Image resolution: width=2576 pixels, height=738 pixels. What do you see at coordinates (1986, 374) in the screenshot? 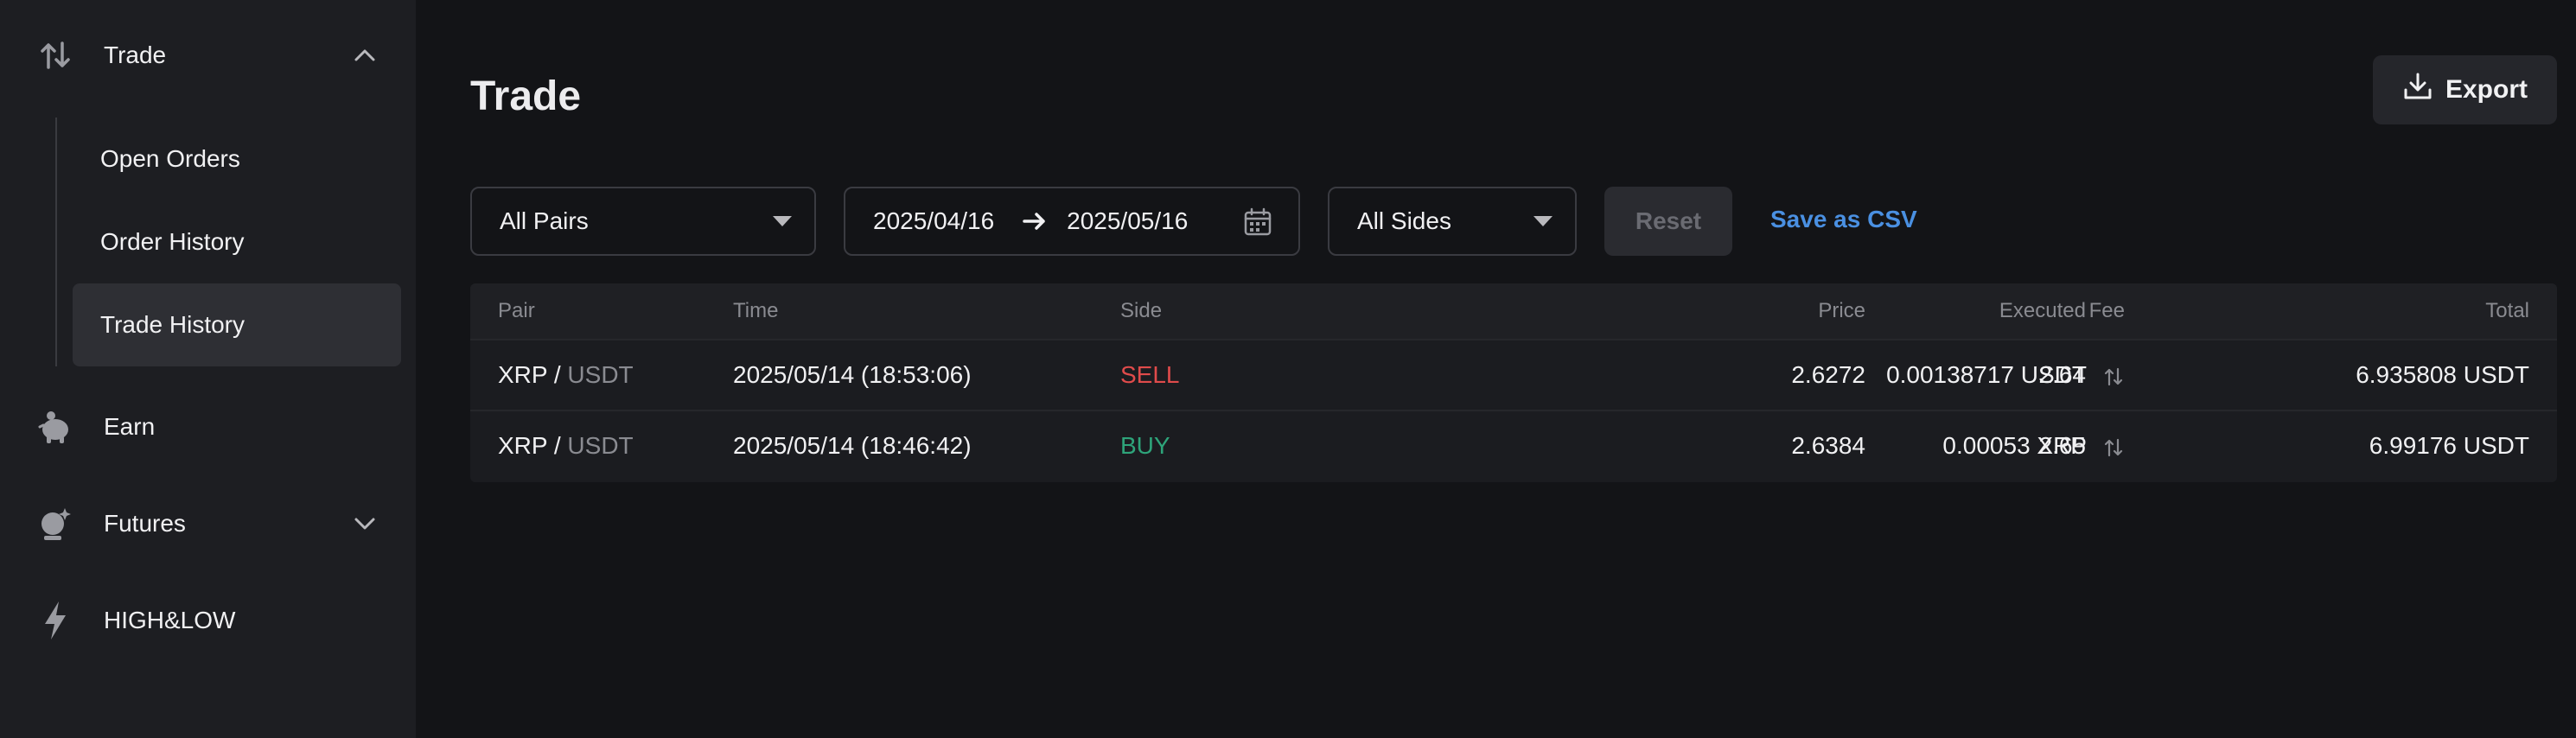
I see `fee-value: 0.00138717 USDT` at bounding box center [1986, 374].